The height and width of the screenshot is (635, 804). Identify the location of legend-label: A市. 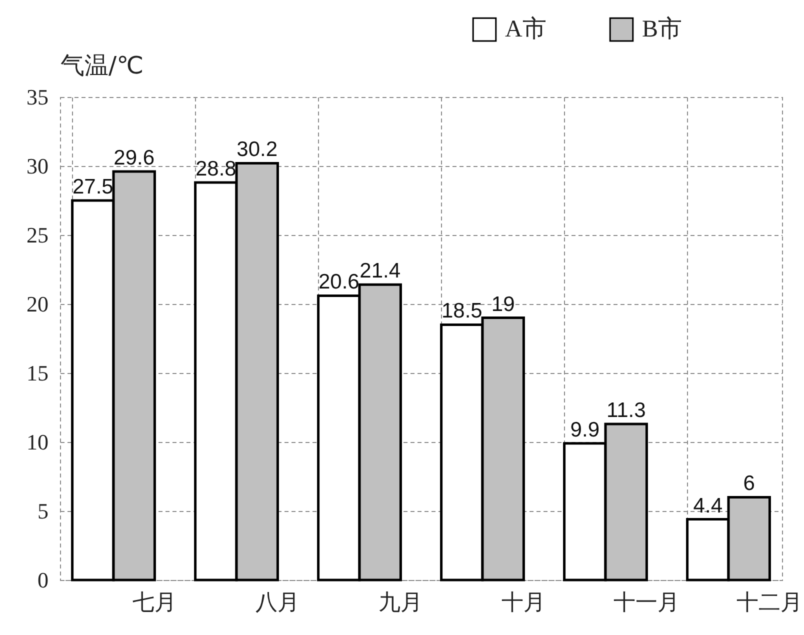
(525, 29).